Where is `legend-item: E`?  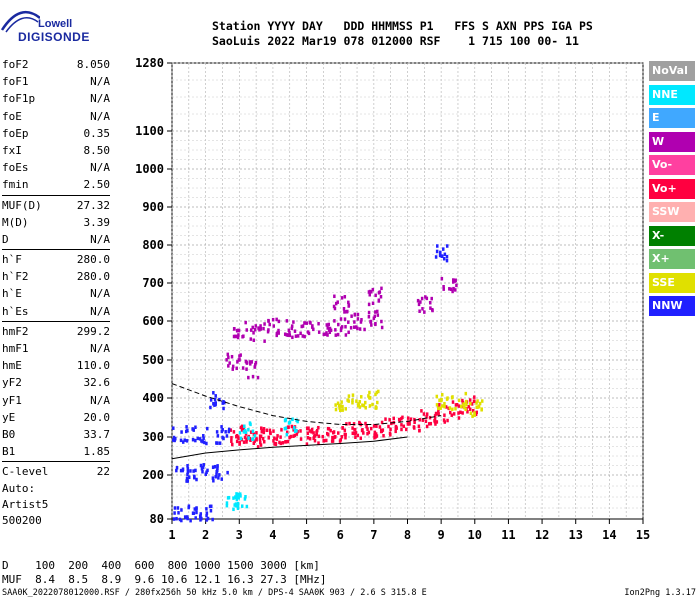 legend-item: E is located at coordinates (672, 118).